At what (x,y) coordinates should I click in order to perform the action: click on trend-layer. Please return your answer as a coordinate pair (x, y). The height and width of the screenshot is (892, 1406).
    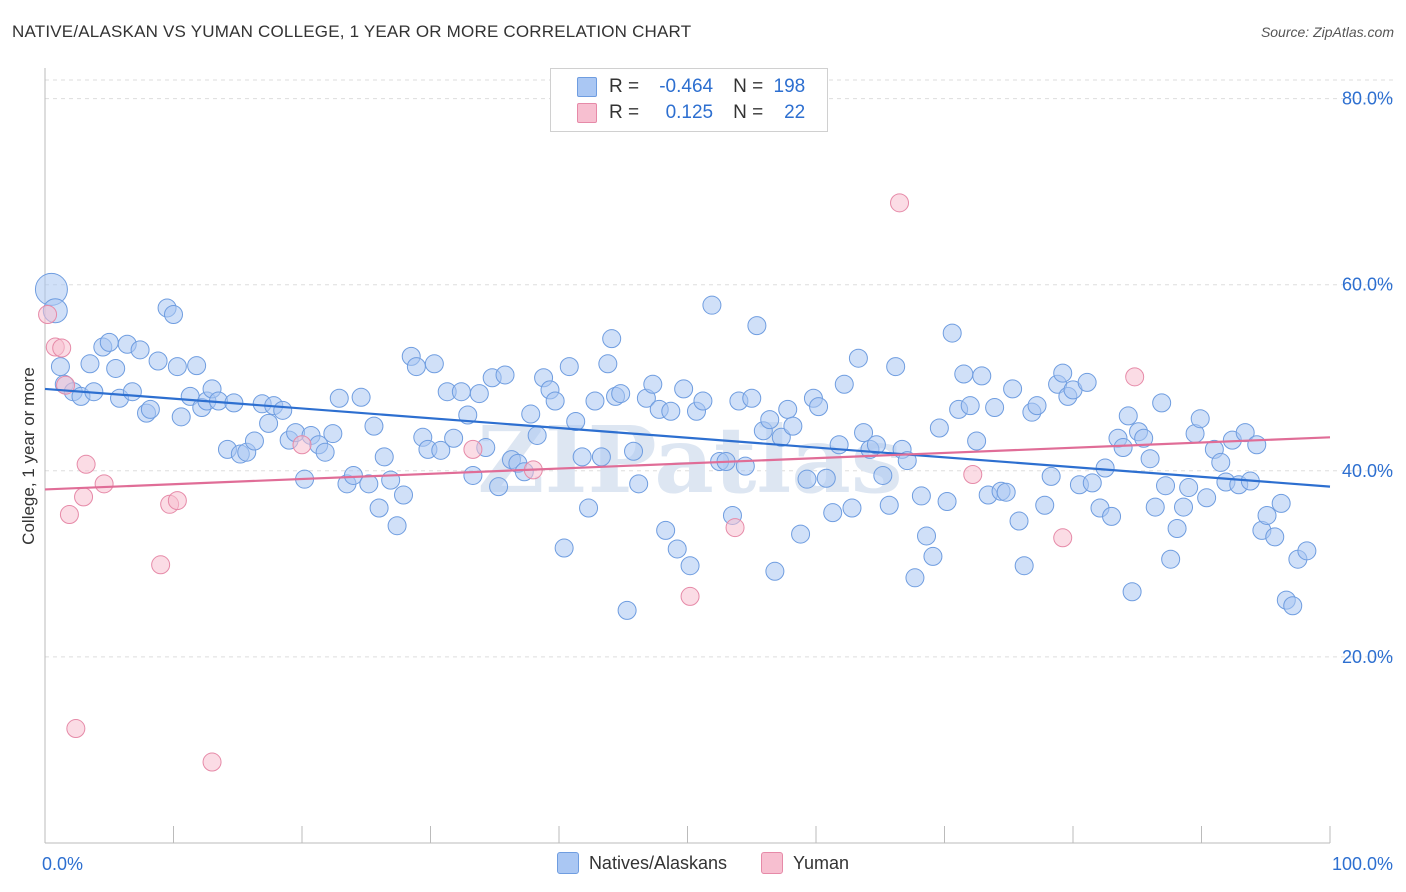
    Looking at the image, I should click on (687, 439).